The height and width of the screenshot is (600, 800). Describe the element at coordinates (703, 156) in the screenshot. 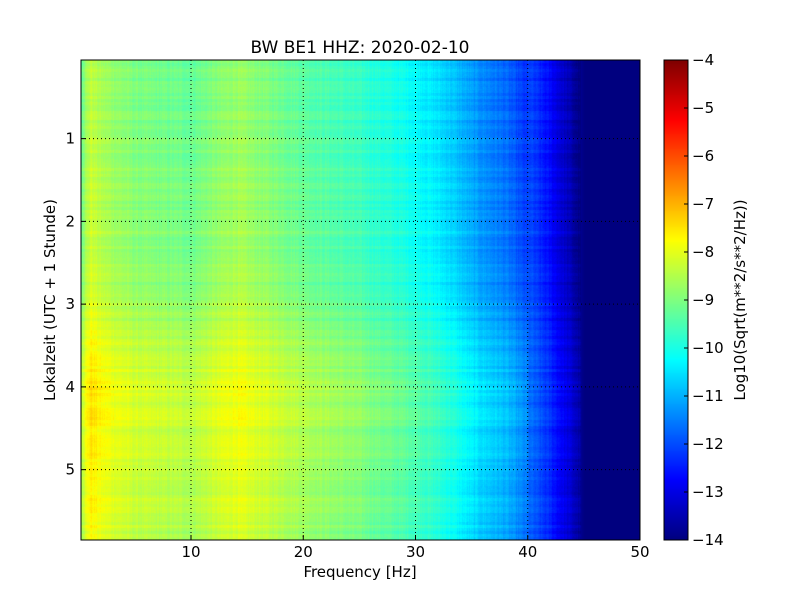

I see `colorbar-tick-label: −6` at that location.